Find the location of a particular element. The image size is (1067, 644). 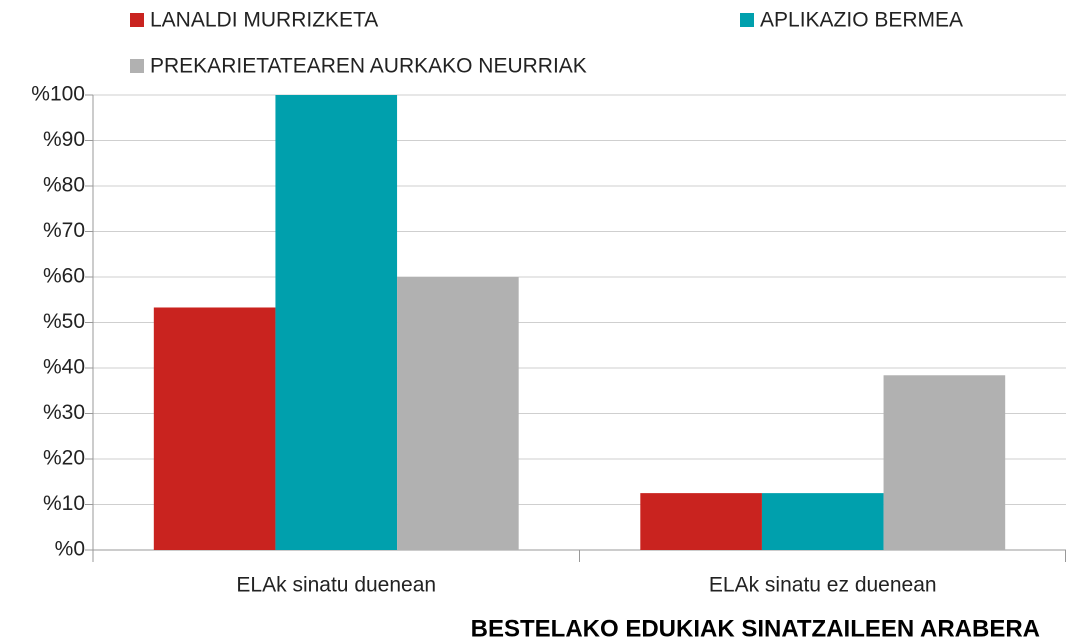

y-tick-label: %10 is located at coordinates (64, 503).